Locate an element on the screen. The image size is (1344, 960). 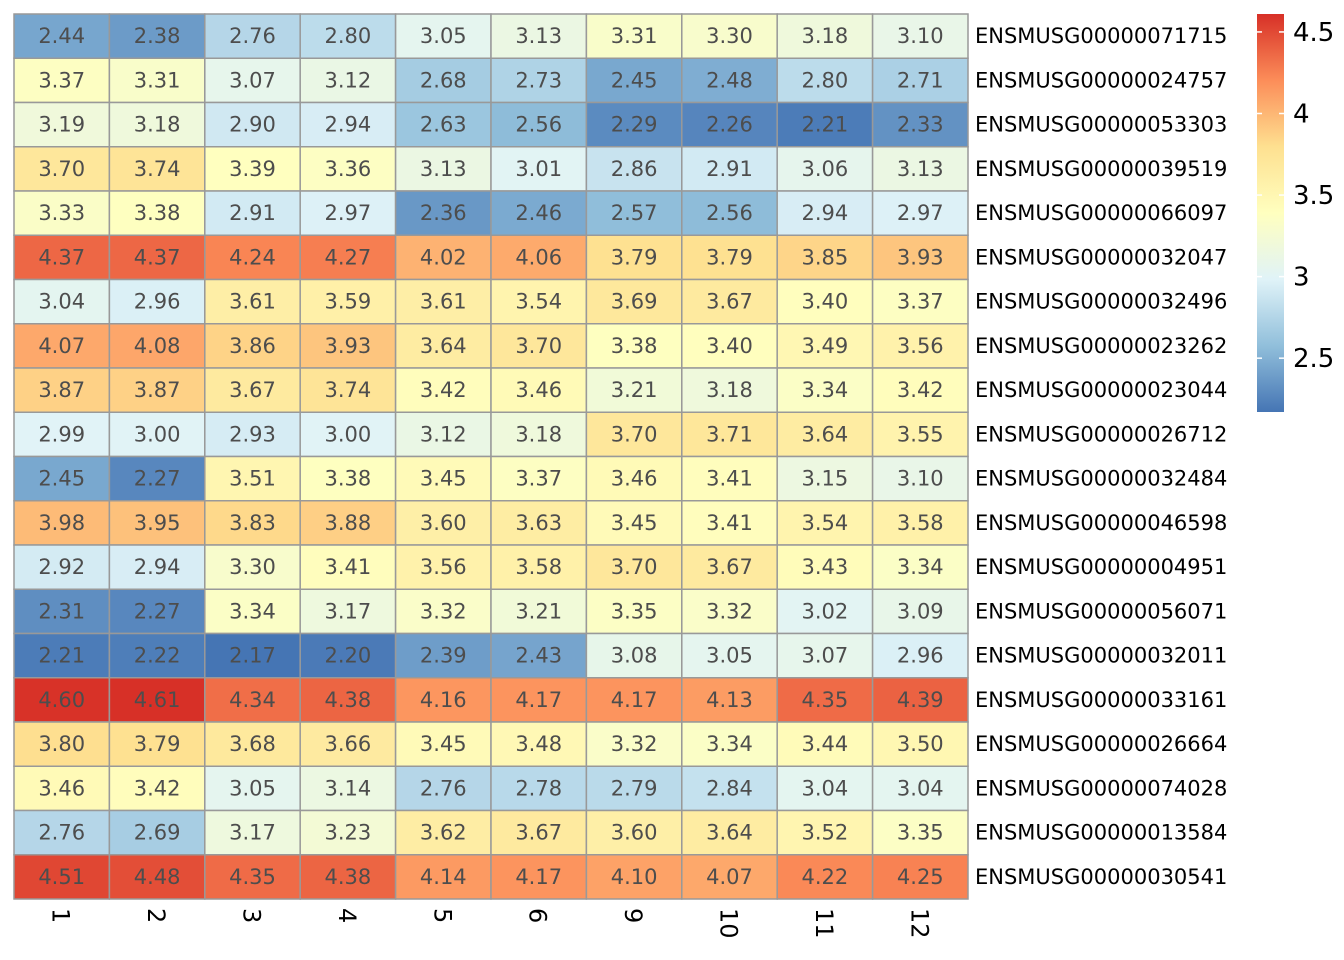
cell-value-label: 3.17 is located at coordinates (252, 833).